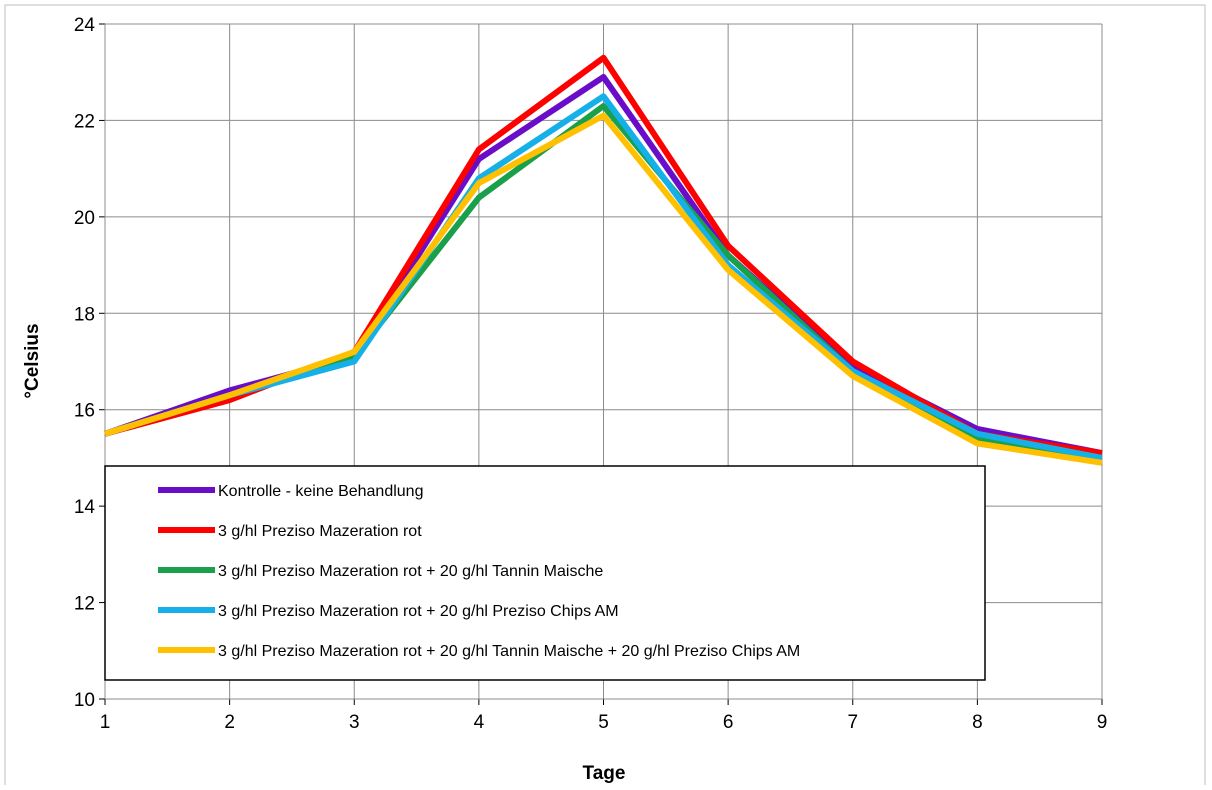 This screenshot has height=790, width=1212. Describe the element at coordinates (1102, 722) in the screenshot. I see `x-tick-label: 9` at that location.